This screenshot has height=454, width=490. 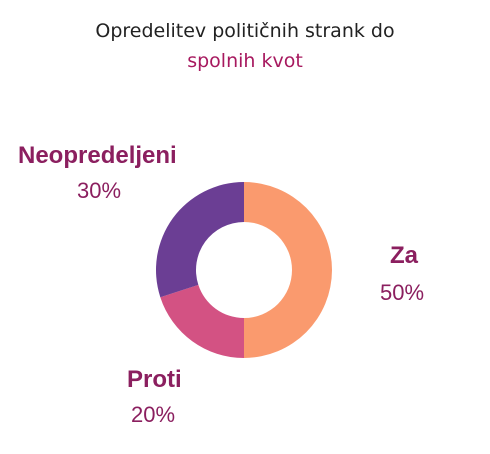 I want to click on donut-slice-neopredeljeni, so click(x=200, y=240).